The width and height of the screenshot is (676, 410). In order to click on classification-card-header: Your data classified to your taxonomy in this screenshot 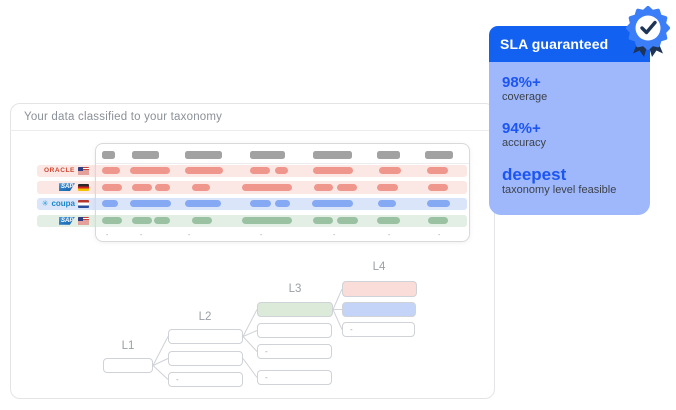, I will do `click(252, 117)`.